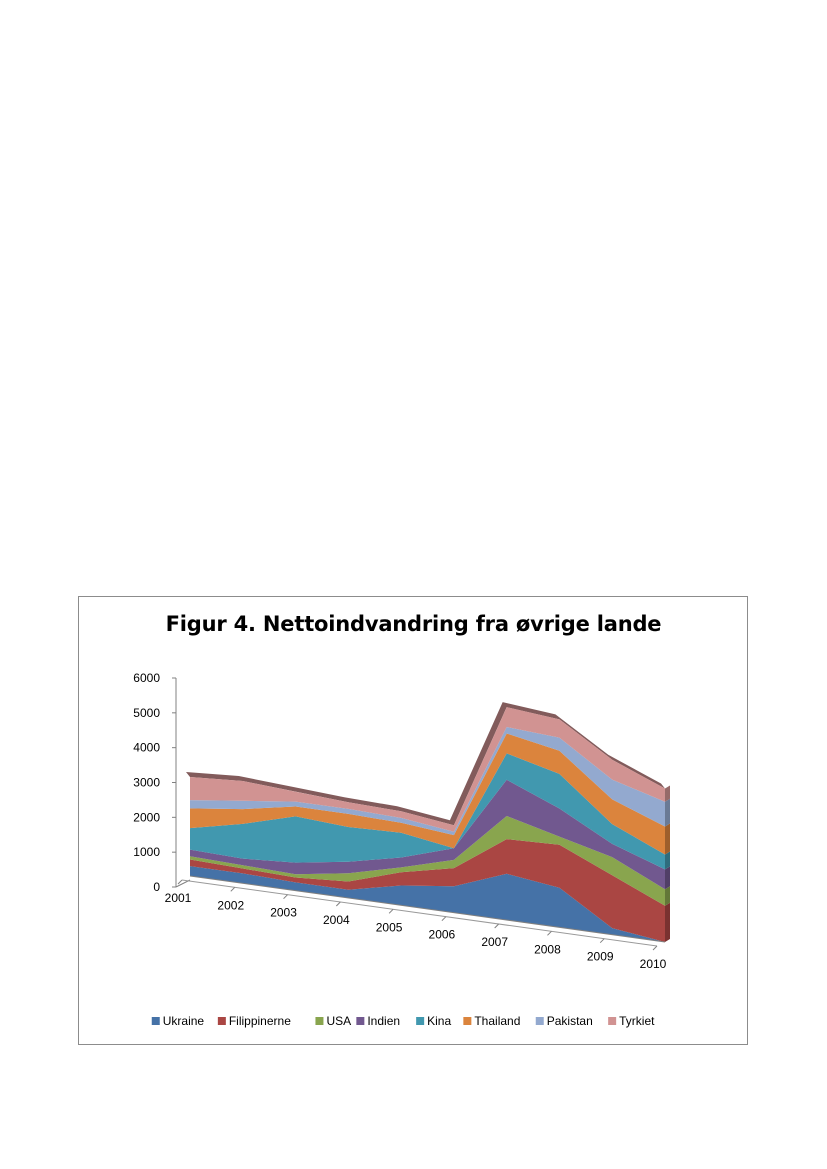 This screenshot has width=827, height=1169. Describe the element at coordinates (442, 935) in the screenshot. I see `x-tick-label: 2006` at that location.